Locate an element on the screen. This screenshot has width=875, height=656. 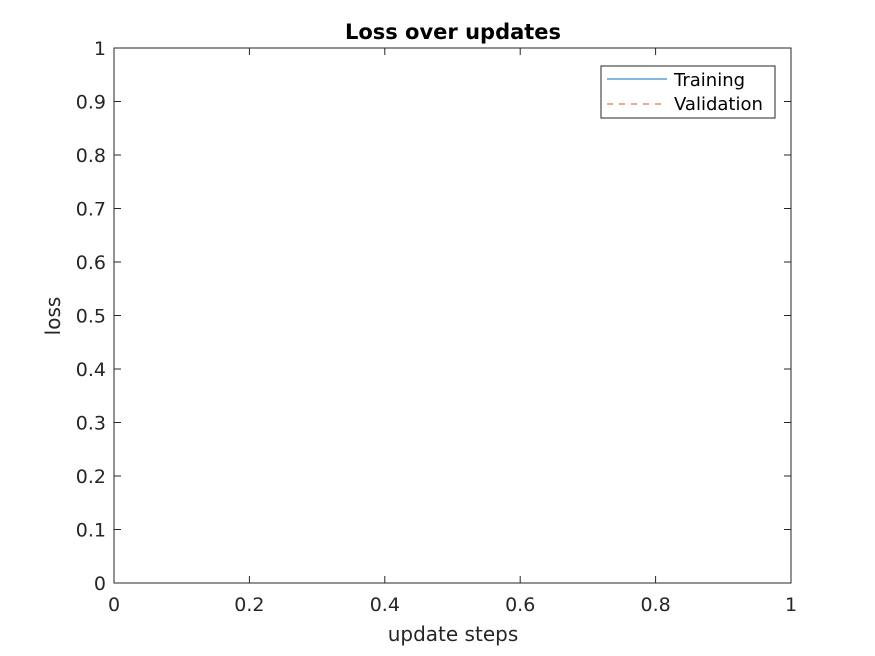
y-tick-label: 0.4 is located at coordinates (91, 370).